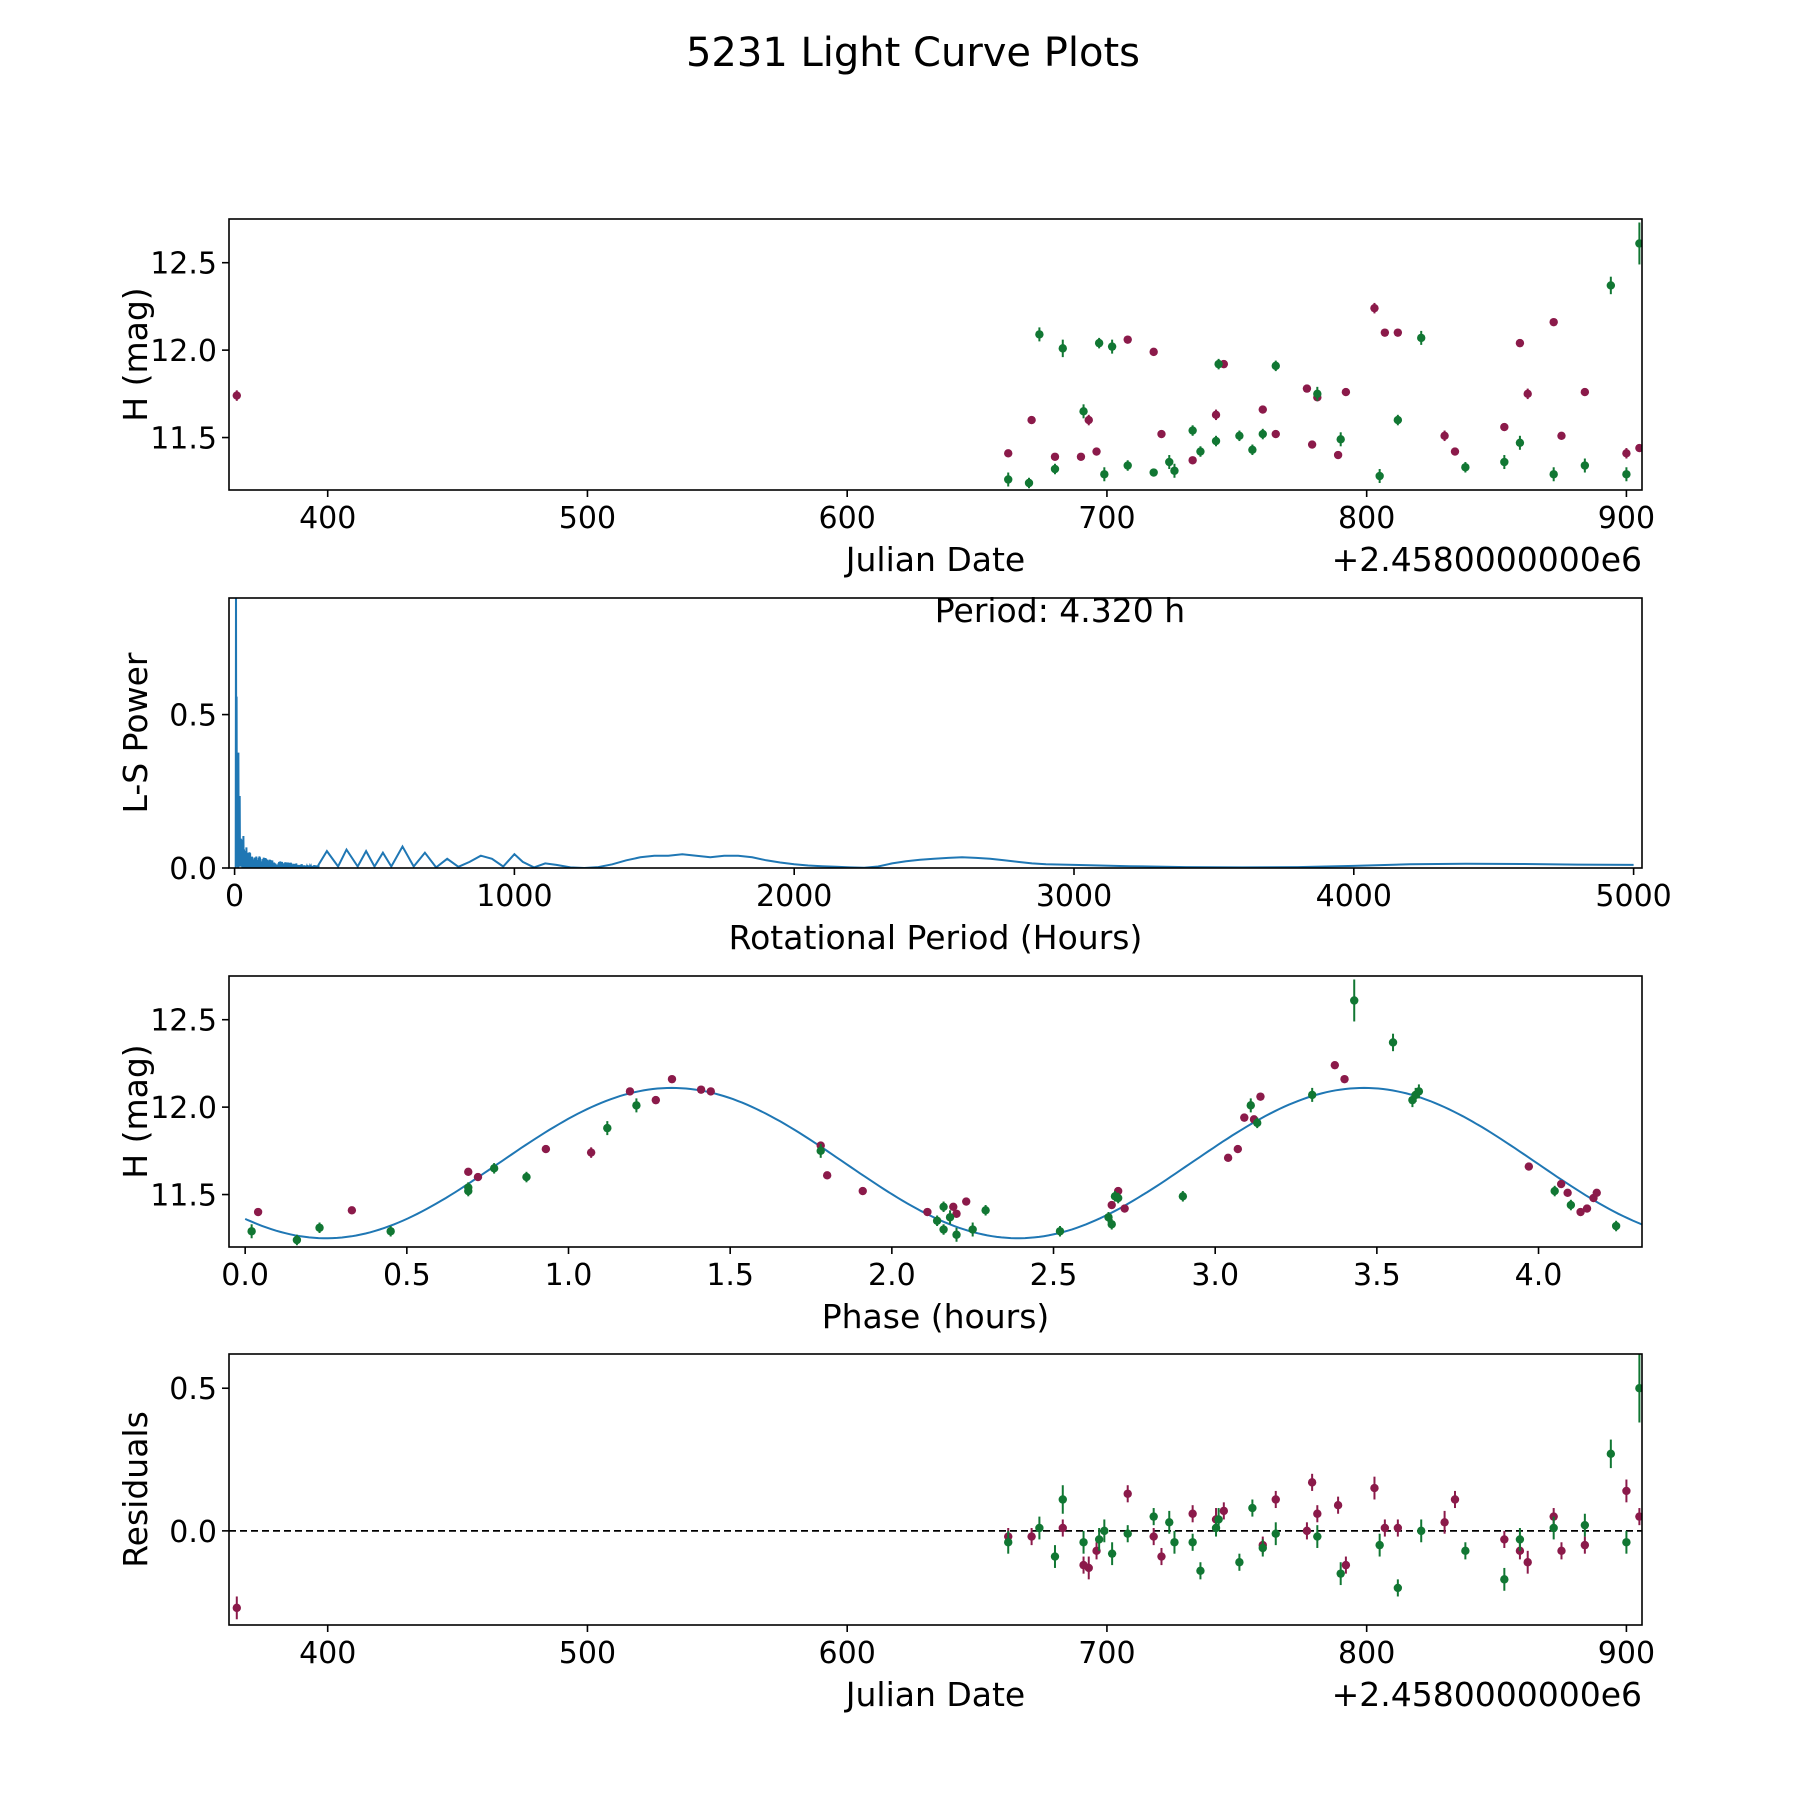 The width and height of the screenshot is (1800, 1800). What do you see at coordinates (730, 1275) in the screenshot?
I see `x-tick-label: 1.5` at bounding box center [730, 1275].